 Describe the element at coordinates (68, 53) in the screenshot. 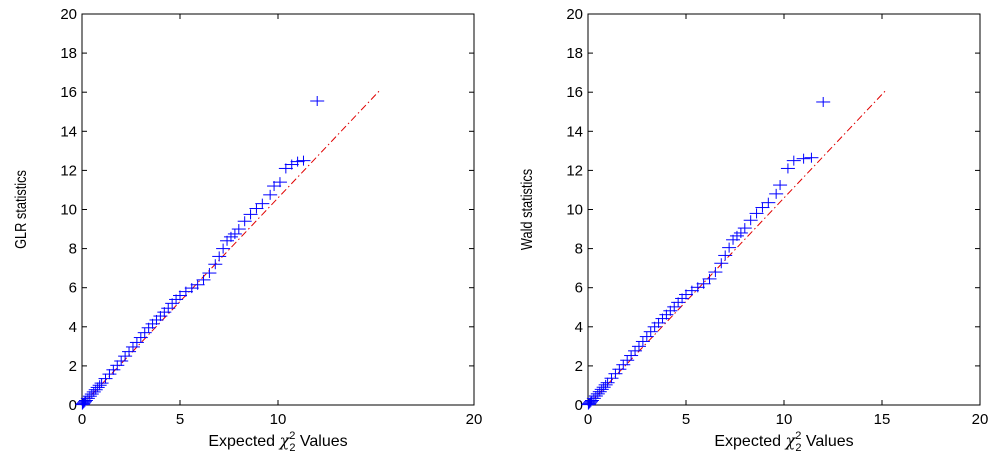

I see `y-tick-label: 18` at that location.